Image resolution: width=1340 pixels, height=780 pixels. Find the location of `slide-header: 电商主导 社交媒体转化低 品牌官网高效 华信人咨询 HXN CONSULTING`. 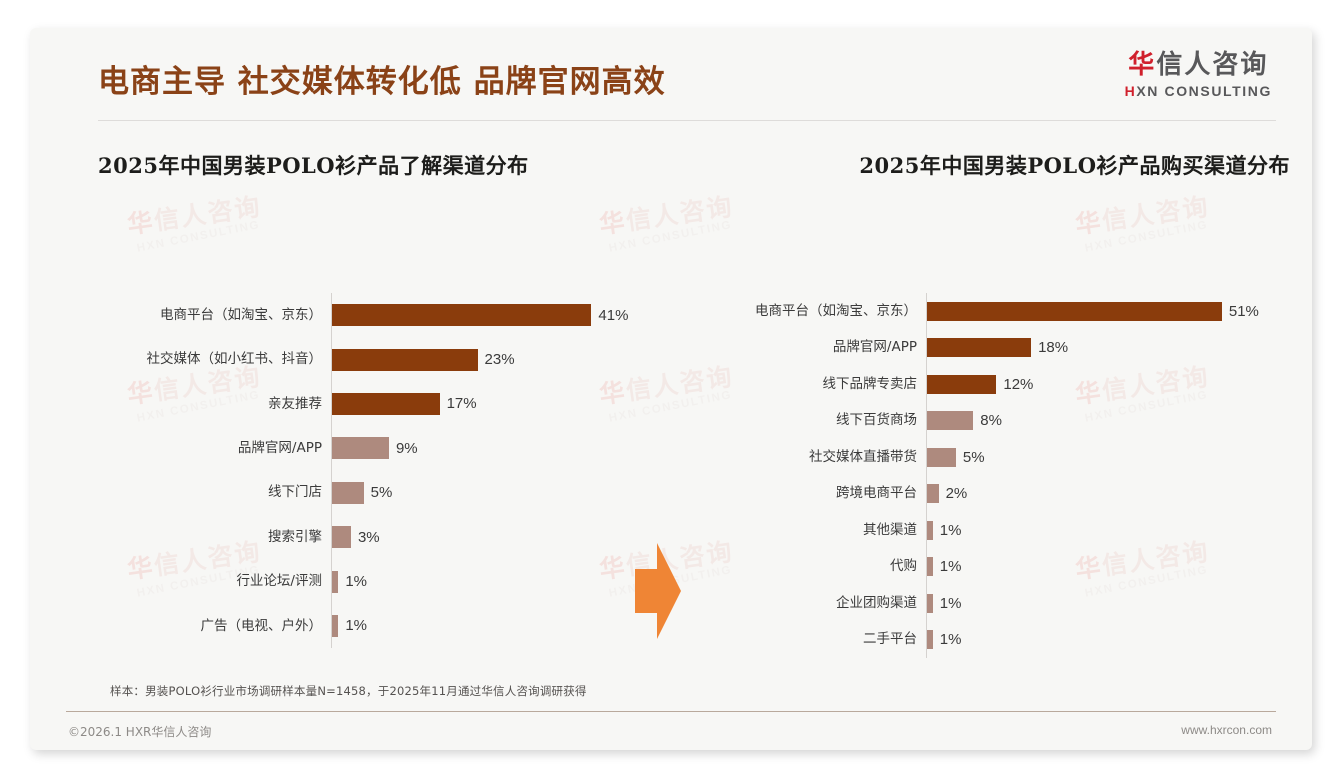

slide-header: 电商主导 社交媒体转化低 品牌官网高效 华信人咨询 HXN CONSULTING is located at coordinates (671, 76).